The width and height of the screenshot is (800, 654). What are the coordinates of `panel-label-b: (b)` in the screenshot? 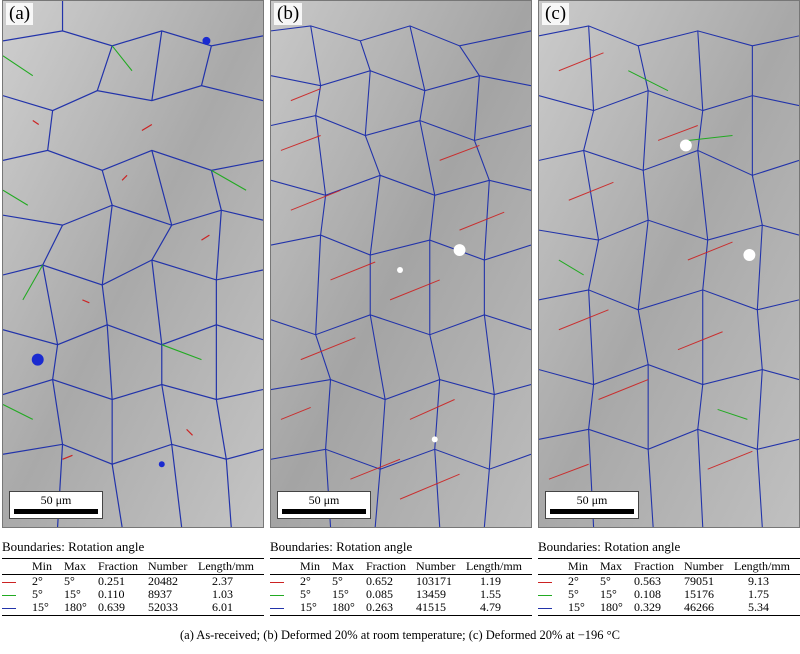 It's located at (288, 14).